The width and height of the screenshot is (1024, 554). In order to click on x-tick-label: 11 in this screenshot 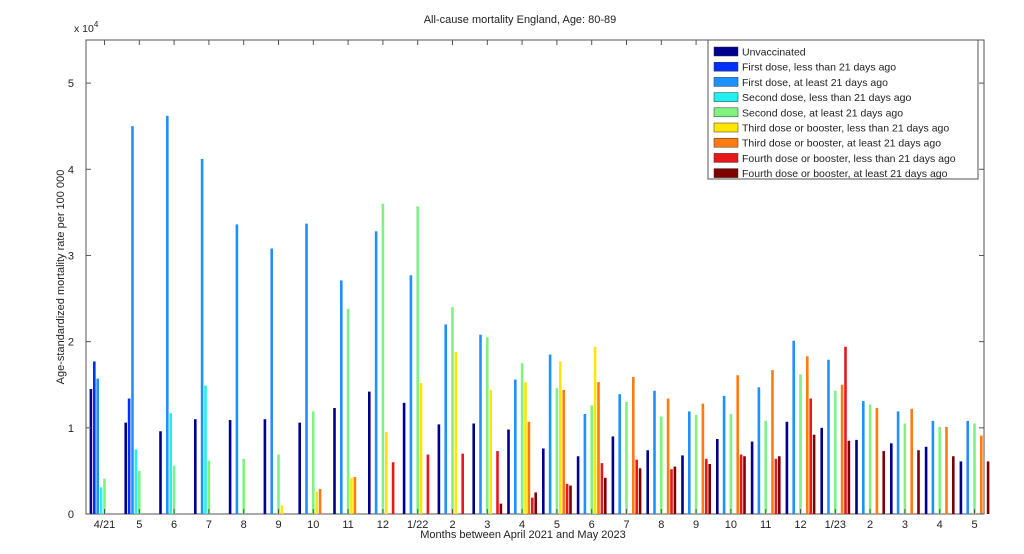, I will do `click(347, 525)`.